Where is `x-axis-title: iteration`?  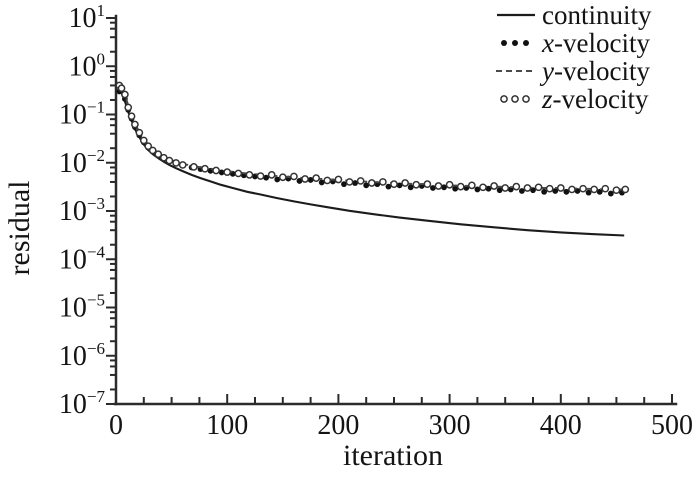
x-axis-title: iteration is located at coordinates (393, 455).